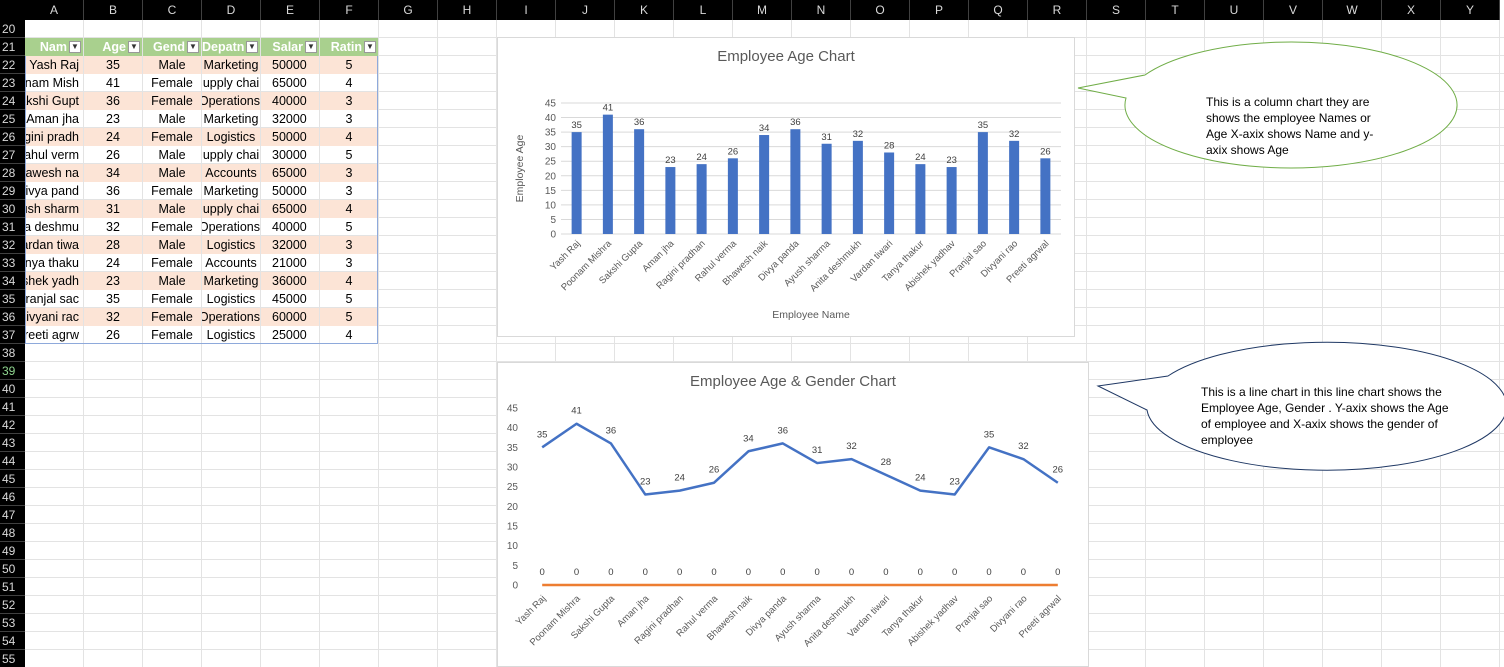  What do you see at coordinates (172, 10) in the screenshot?
I see `column-header: C` at bounding box center [172, 10].